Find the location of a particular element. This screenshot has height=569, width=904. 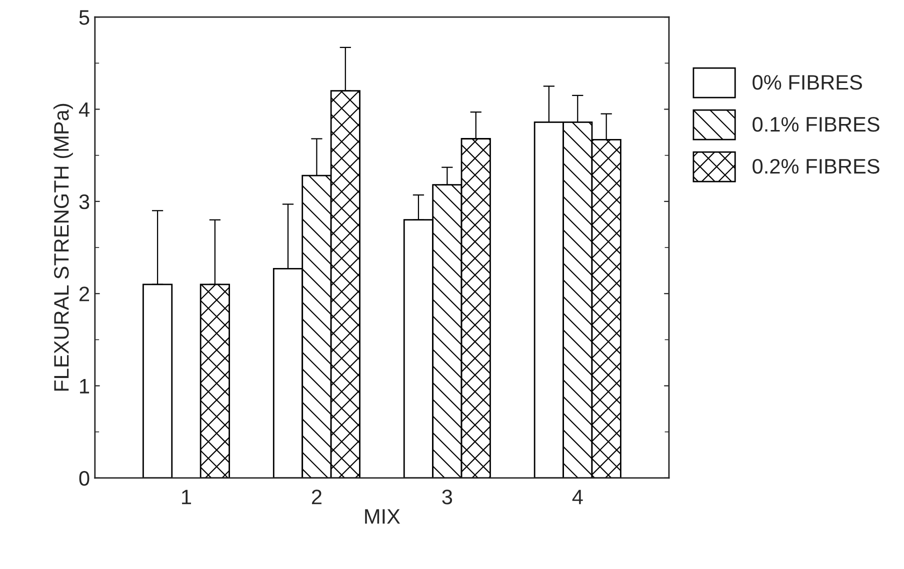

y-tick-label: 4 is located at coordinates (84, 109).